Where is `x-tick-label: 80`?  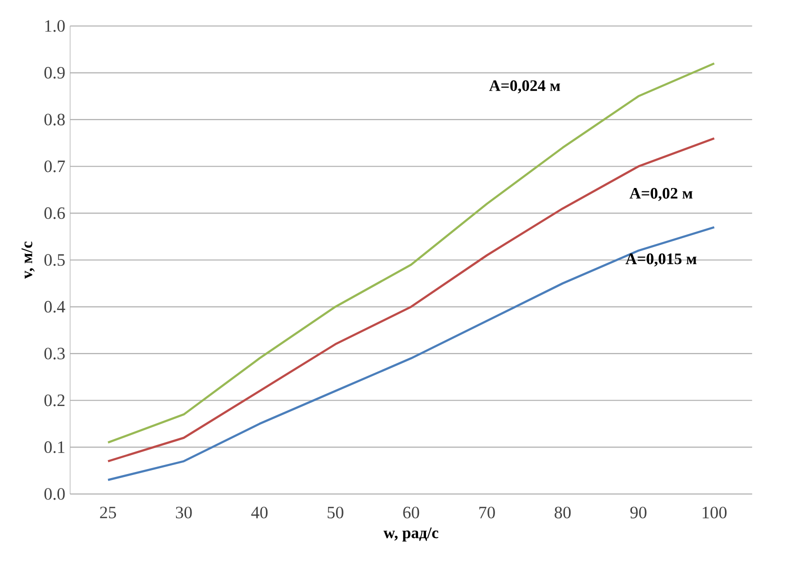
x-tick-label: 80 is located at coordinates (562, 512).